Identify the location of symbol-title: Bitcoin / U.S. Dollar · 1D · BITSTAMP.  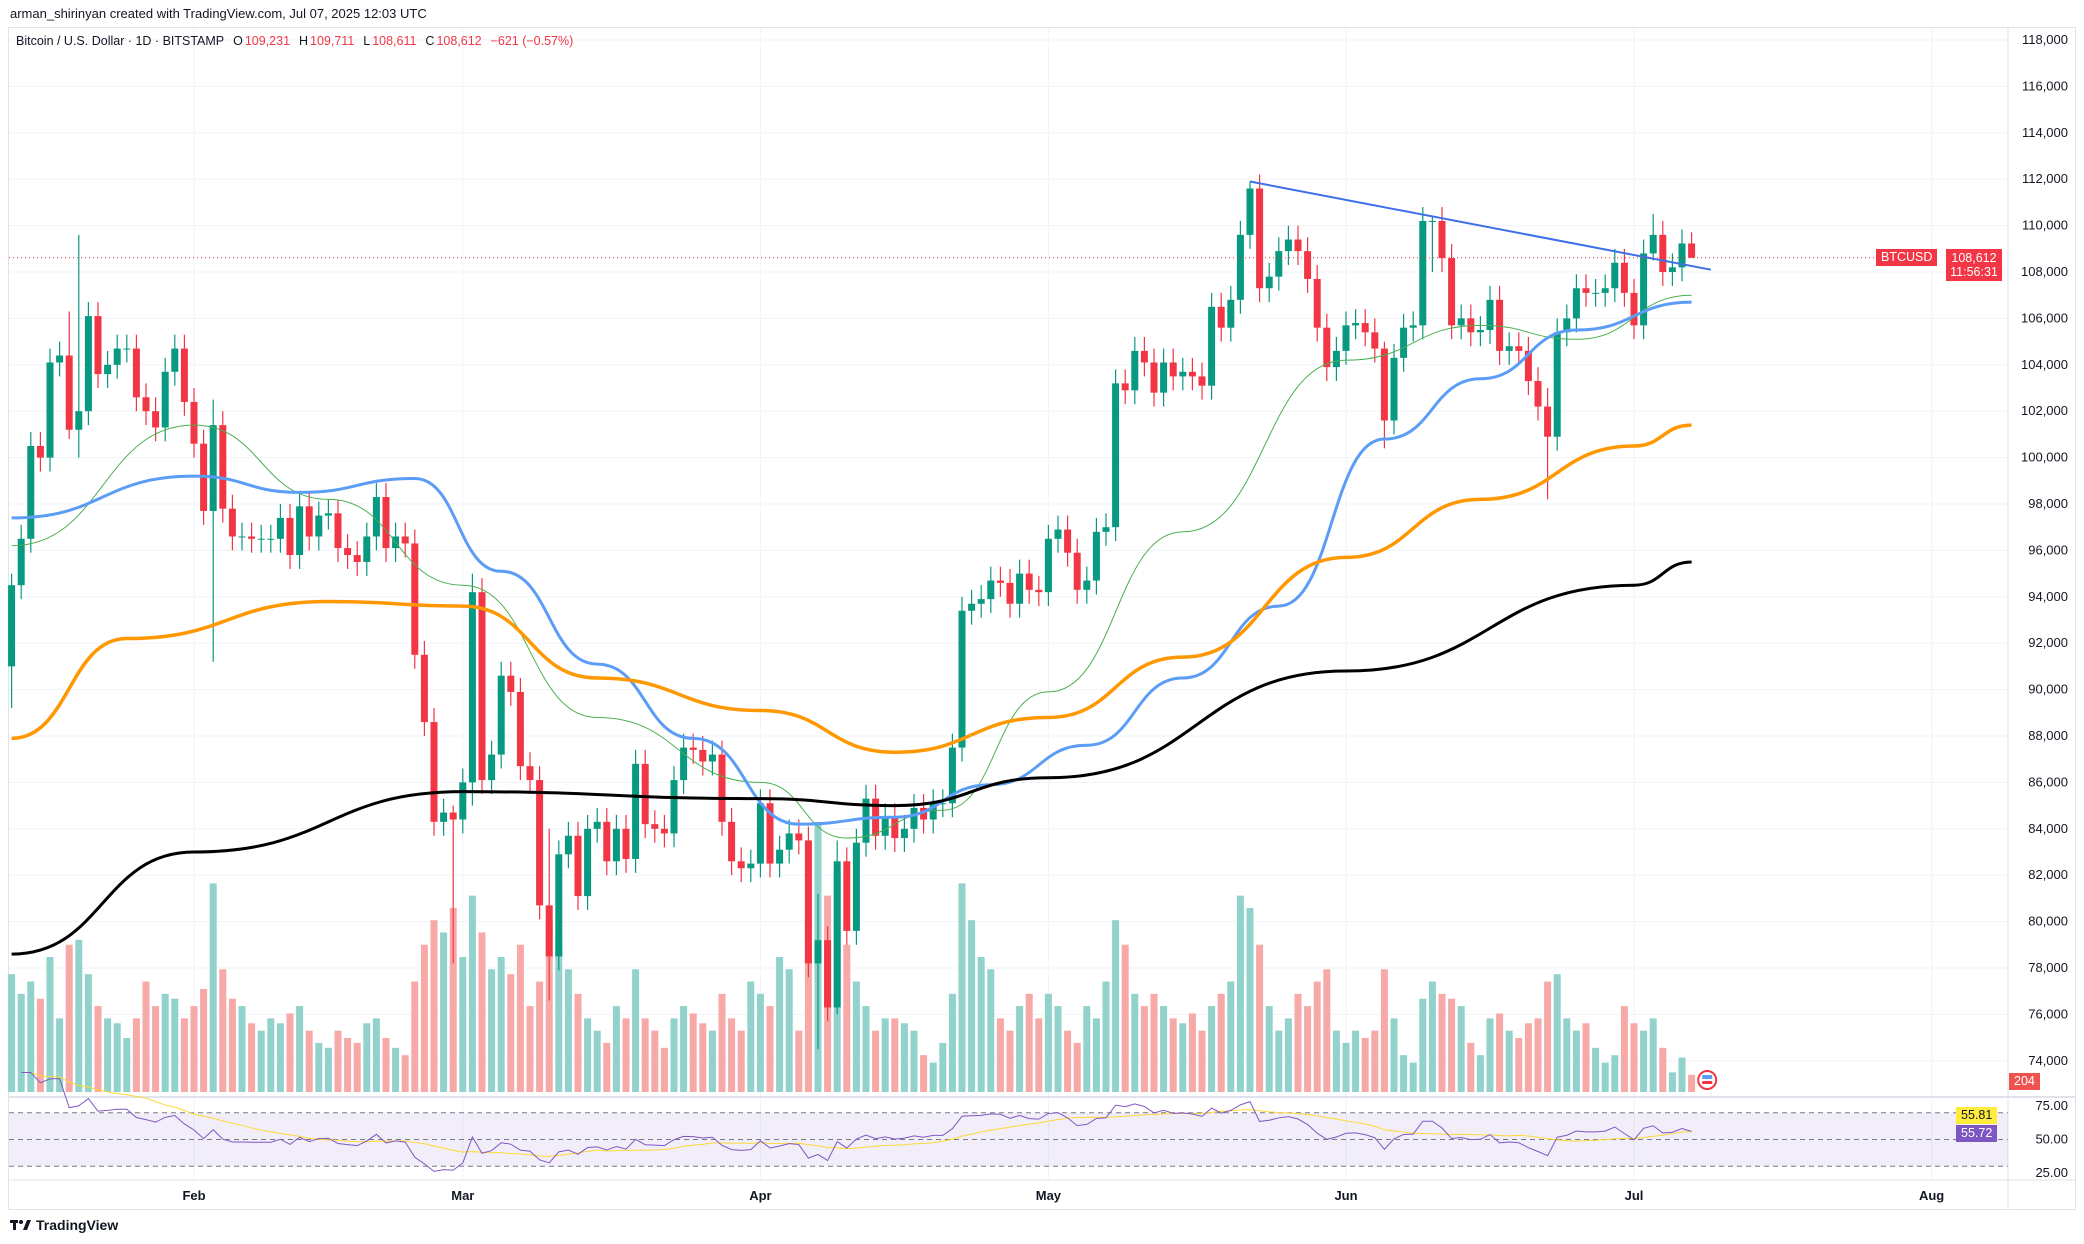
(120, 41).